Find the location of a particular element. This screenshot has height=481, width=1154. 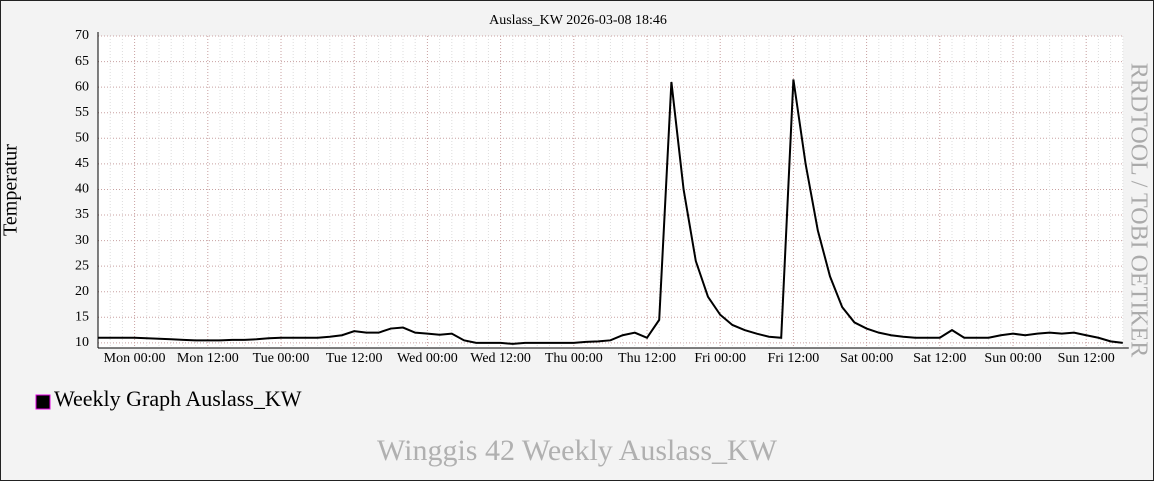

watermark: RRDTOOL / TOBI OETIKER is located at coordinates (1138, 210).